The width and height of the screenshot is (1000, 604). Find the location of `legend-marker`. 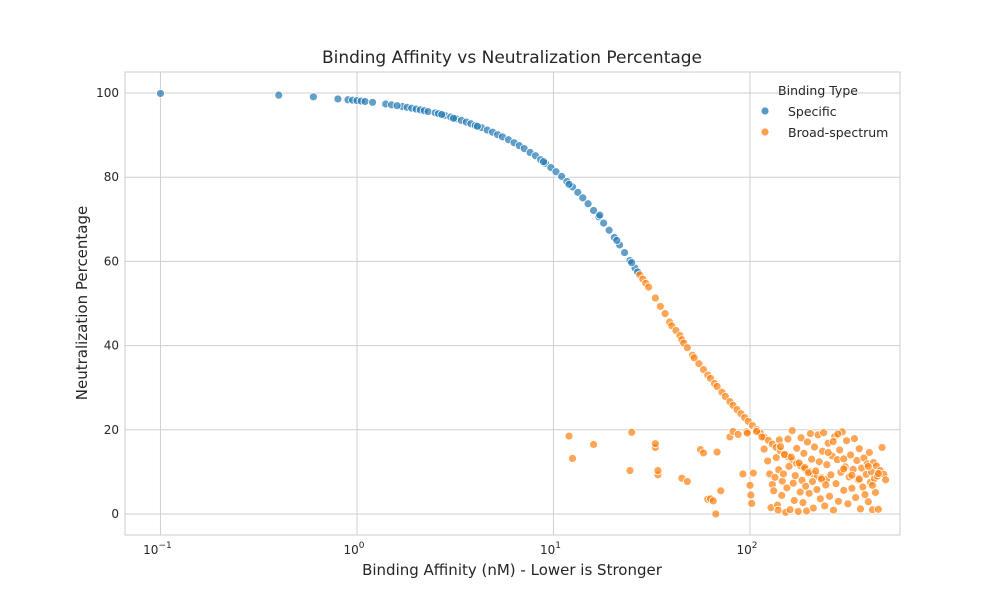

legend-marker is located at coordinates (765, 132).